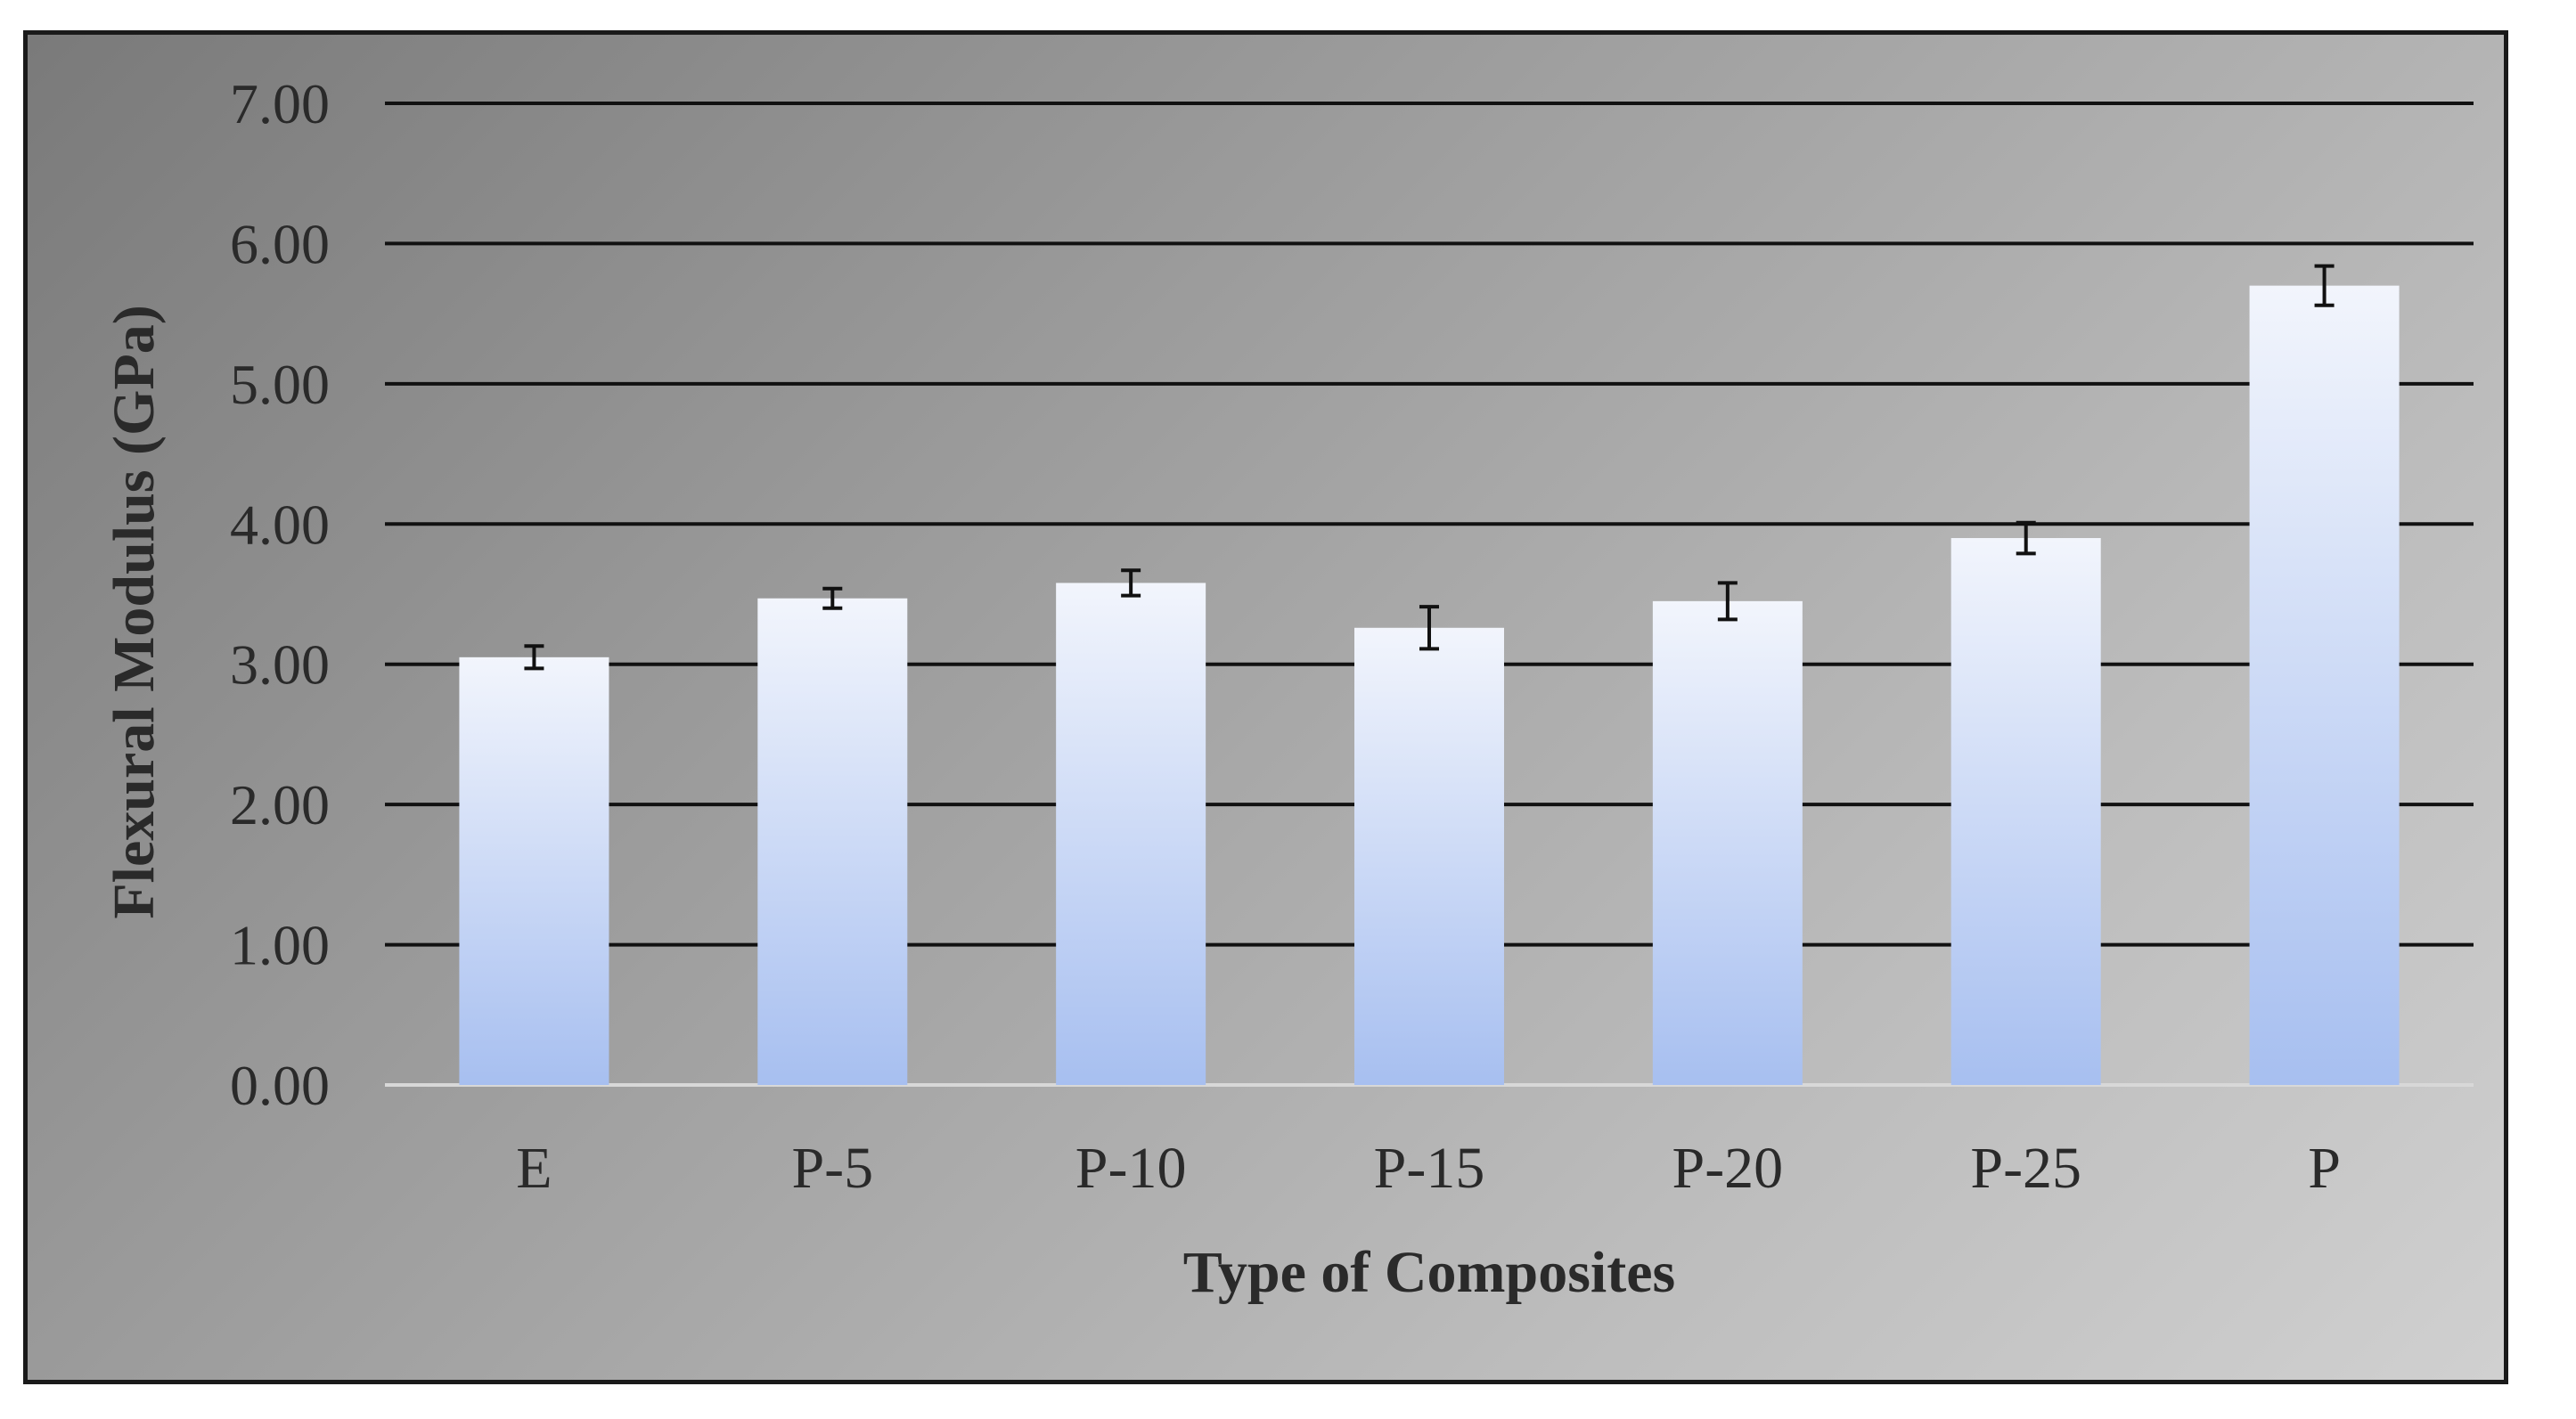 The height and width of the screenshot is (1419, 2576). I want to click on y-axis-ticks: 0.00 1.00 2.00 3.00 4.00 5.00 6.00 7.00, so click(280, 594).